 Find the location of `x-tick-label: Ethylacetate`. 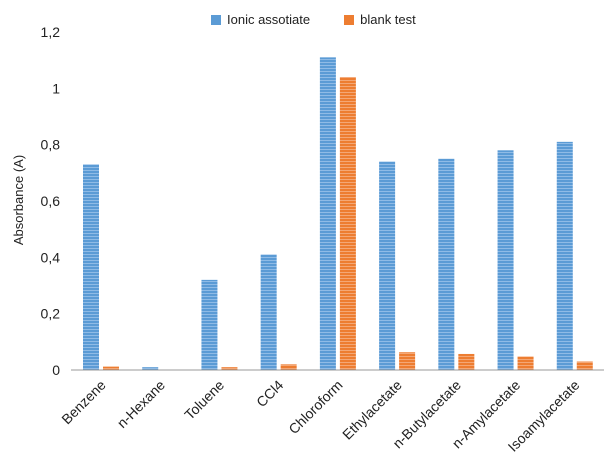

x-tick-label: Ethylacetate is located at coordinates (372, 410).